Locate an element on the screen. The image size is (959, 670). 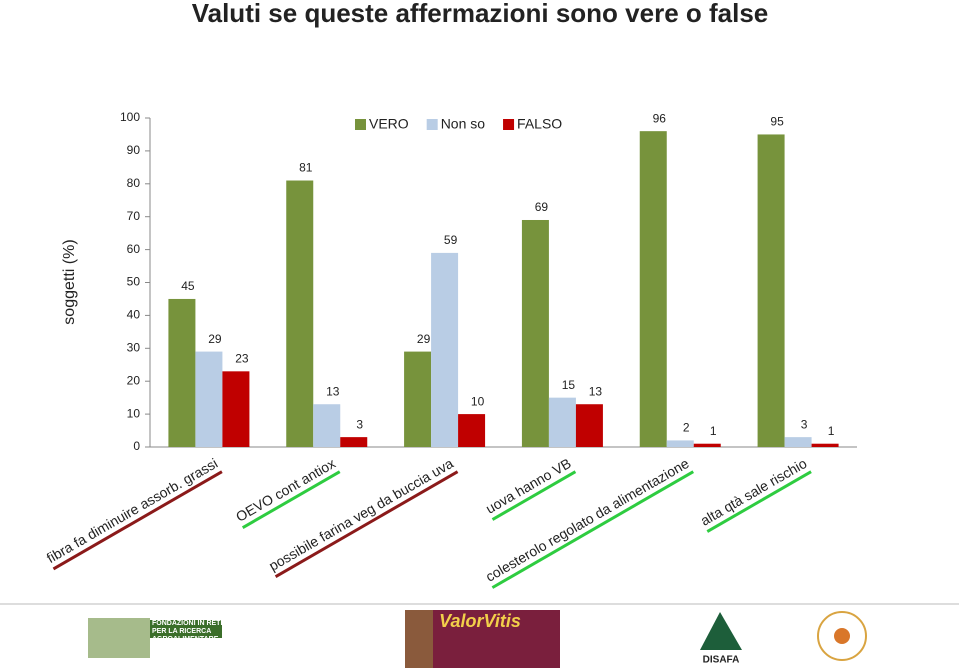
category-label-group: OEVO cont antiox is located at coordinates (287, 492).